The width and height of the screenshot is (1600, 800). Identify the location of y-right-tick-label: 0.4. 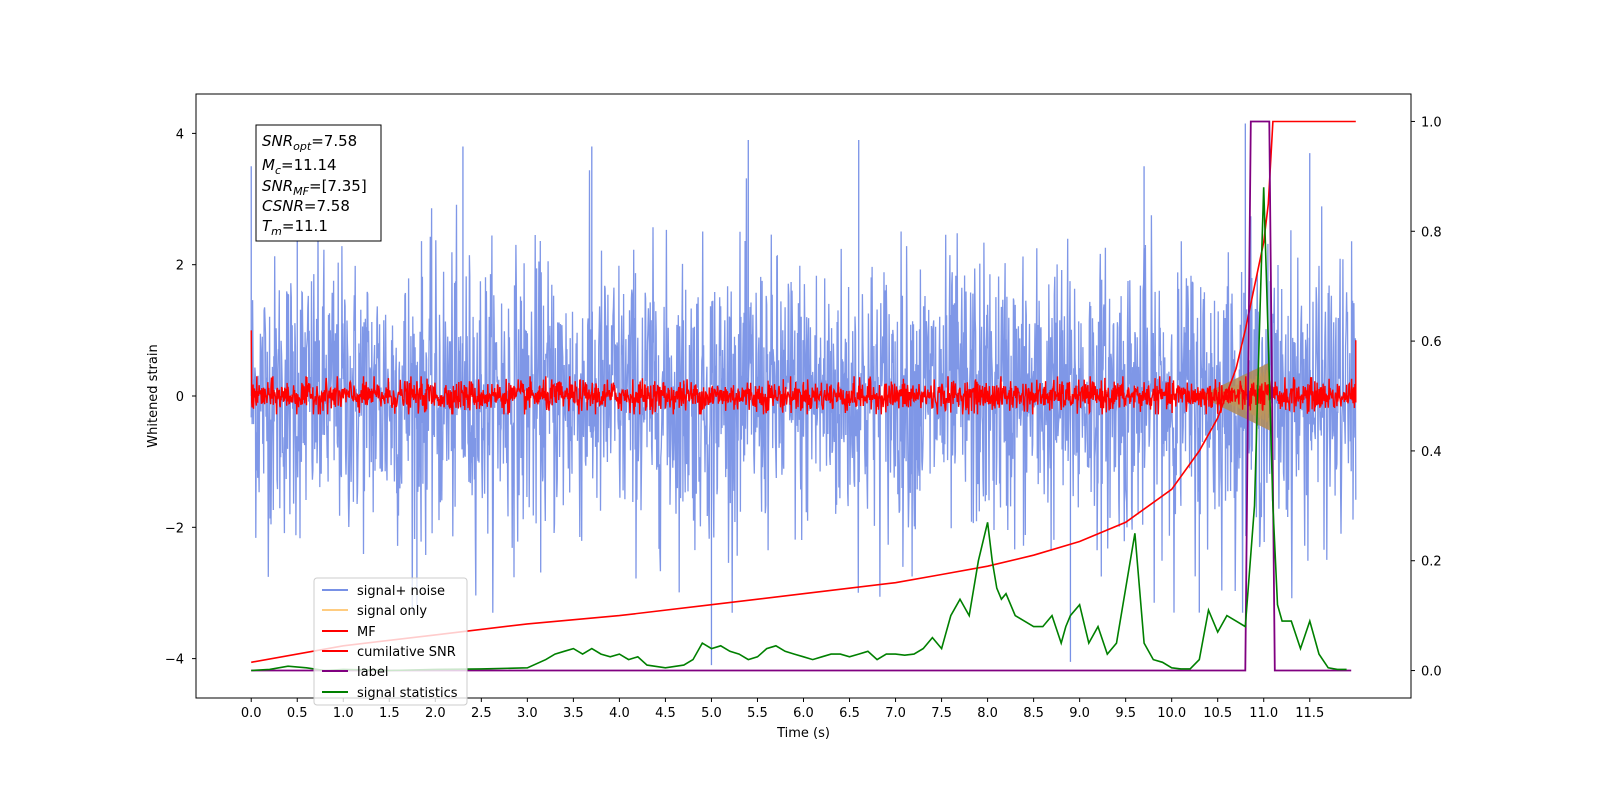
(1431, 452).